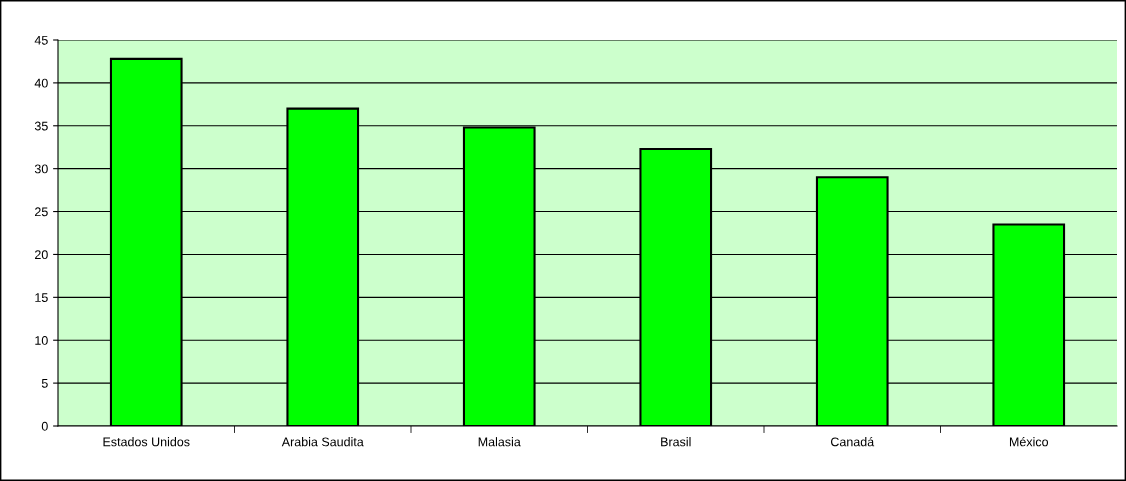 The image size is (1126, 481). Describe the element at coordinates (676, 442) in the screenshot. I see `x-tick-label: Brasil` at that location.